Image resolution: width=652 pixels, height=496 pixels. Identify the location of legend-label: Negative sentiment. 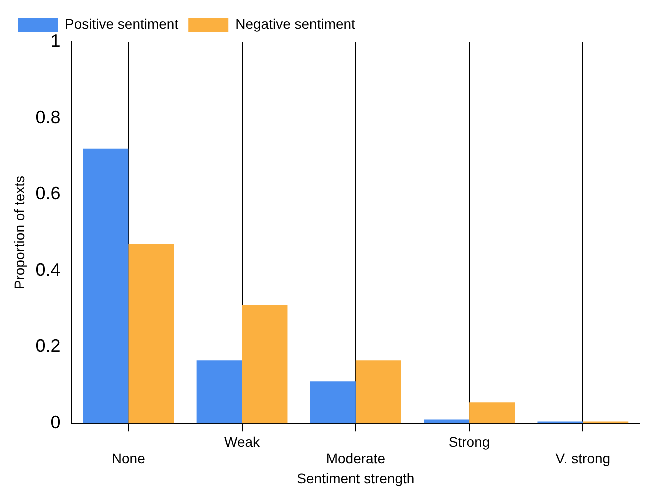
(296, 24).